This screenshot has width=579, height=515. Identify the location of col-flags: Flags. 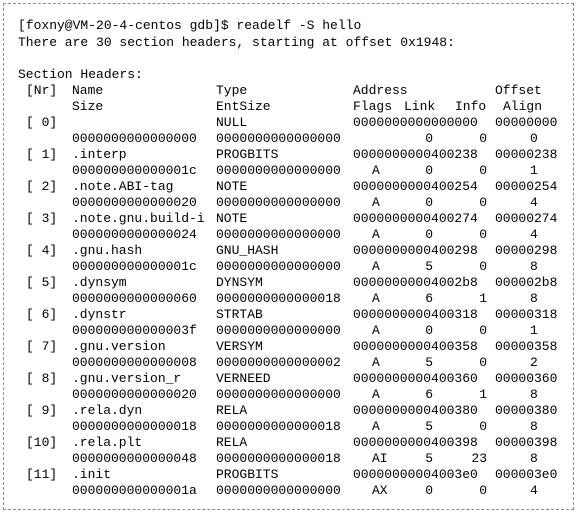
(373, 106).